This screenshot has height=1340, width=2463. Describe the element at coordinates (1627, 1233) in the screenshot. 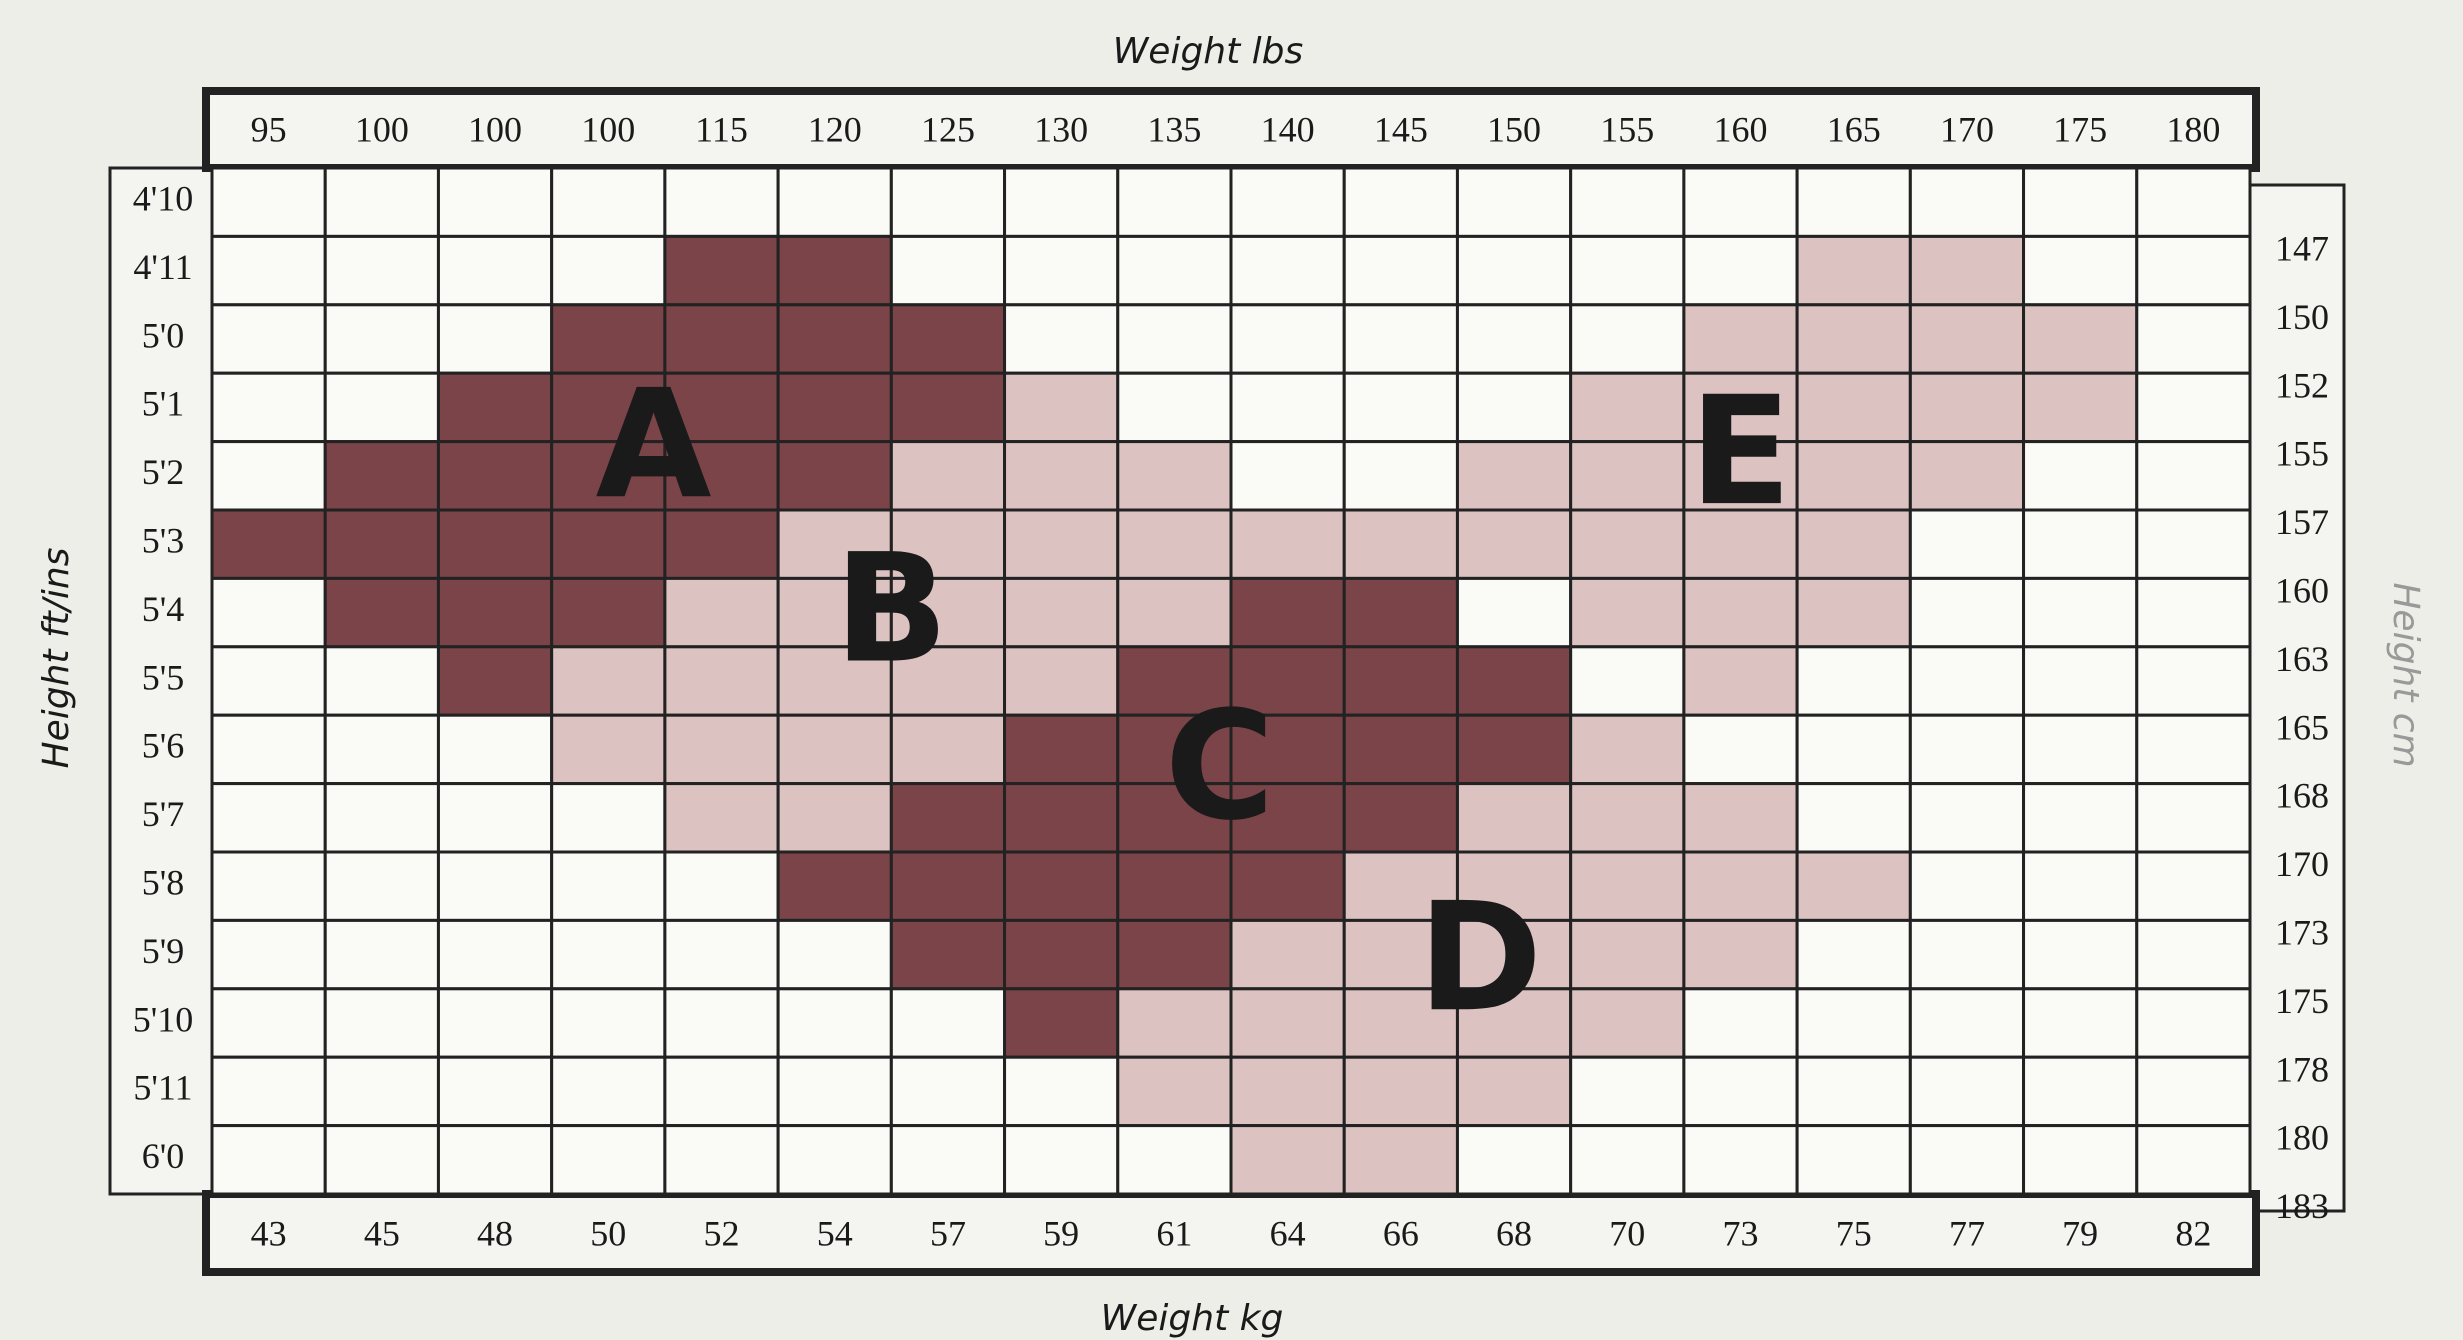

I see `weight-kg-label: 70` at that location.